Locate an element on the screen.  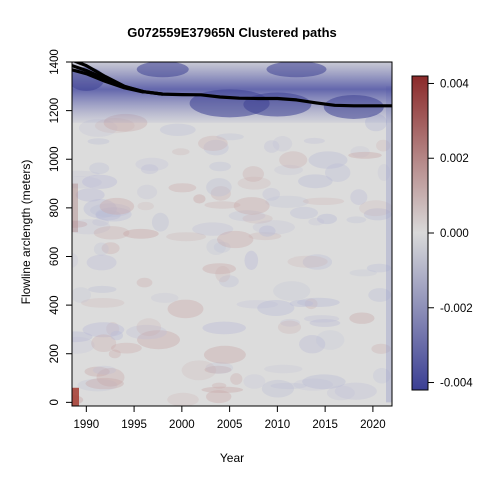
colorbar-ticks: 0.004 0.002 0.000 -0.002 -0.004 is located at coordinates (450, 234).